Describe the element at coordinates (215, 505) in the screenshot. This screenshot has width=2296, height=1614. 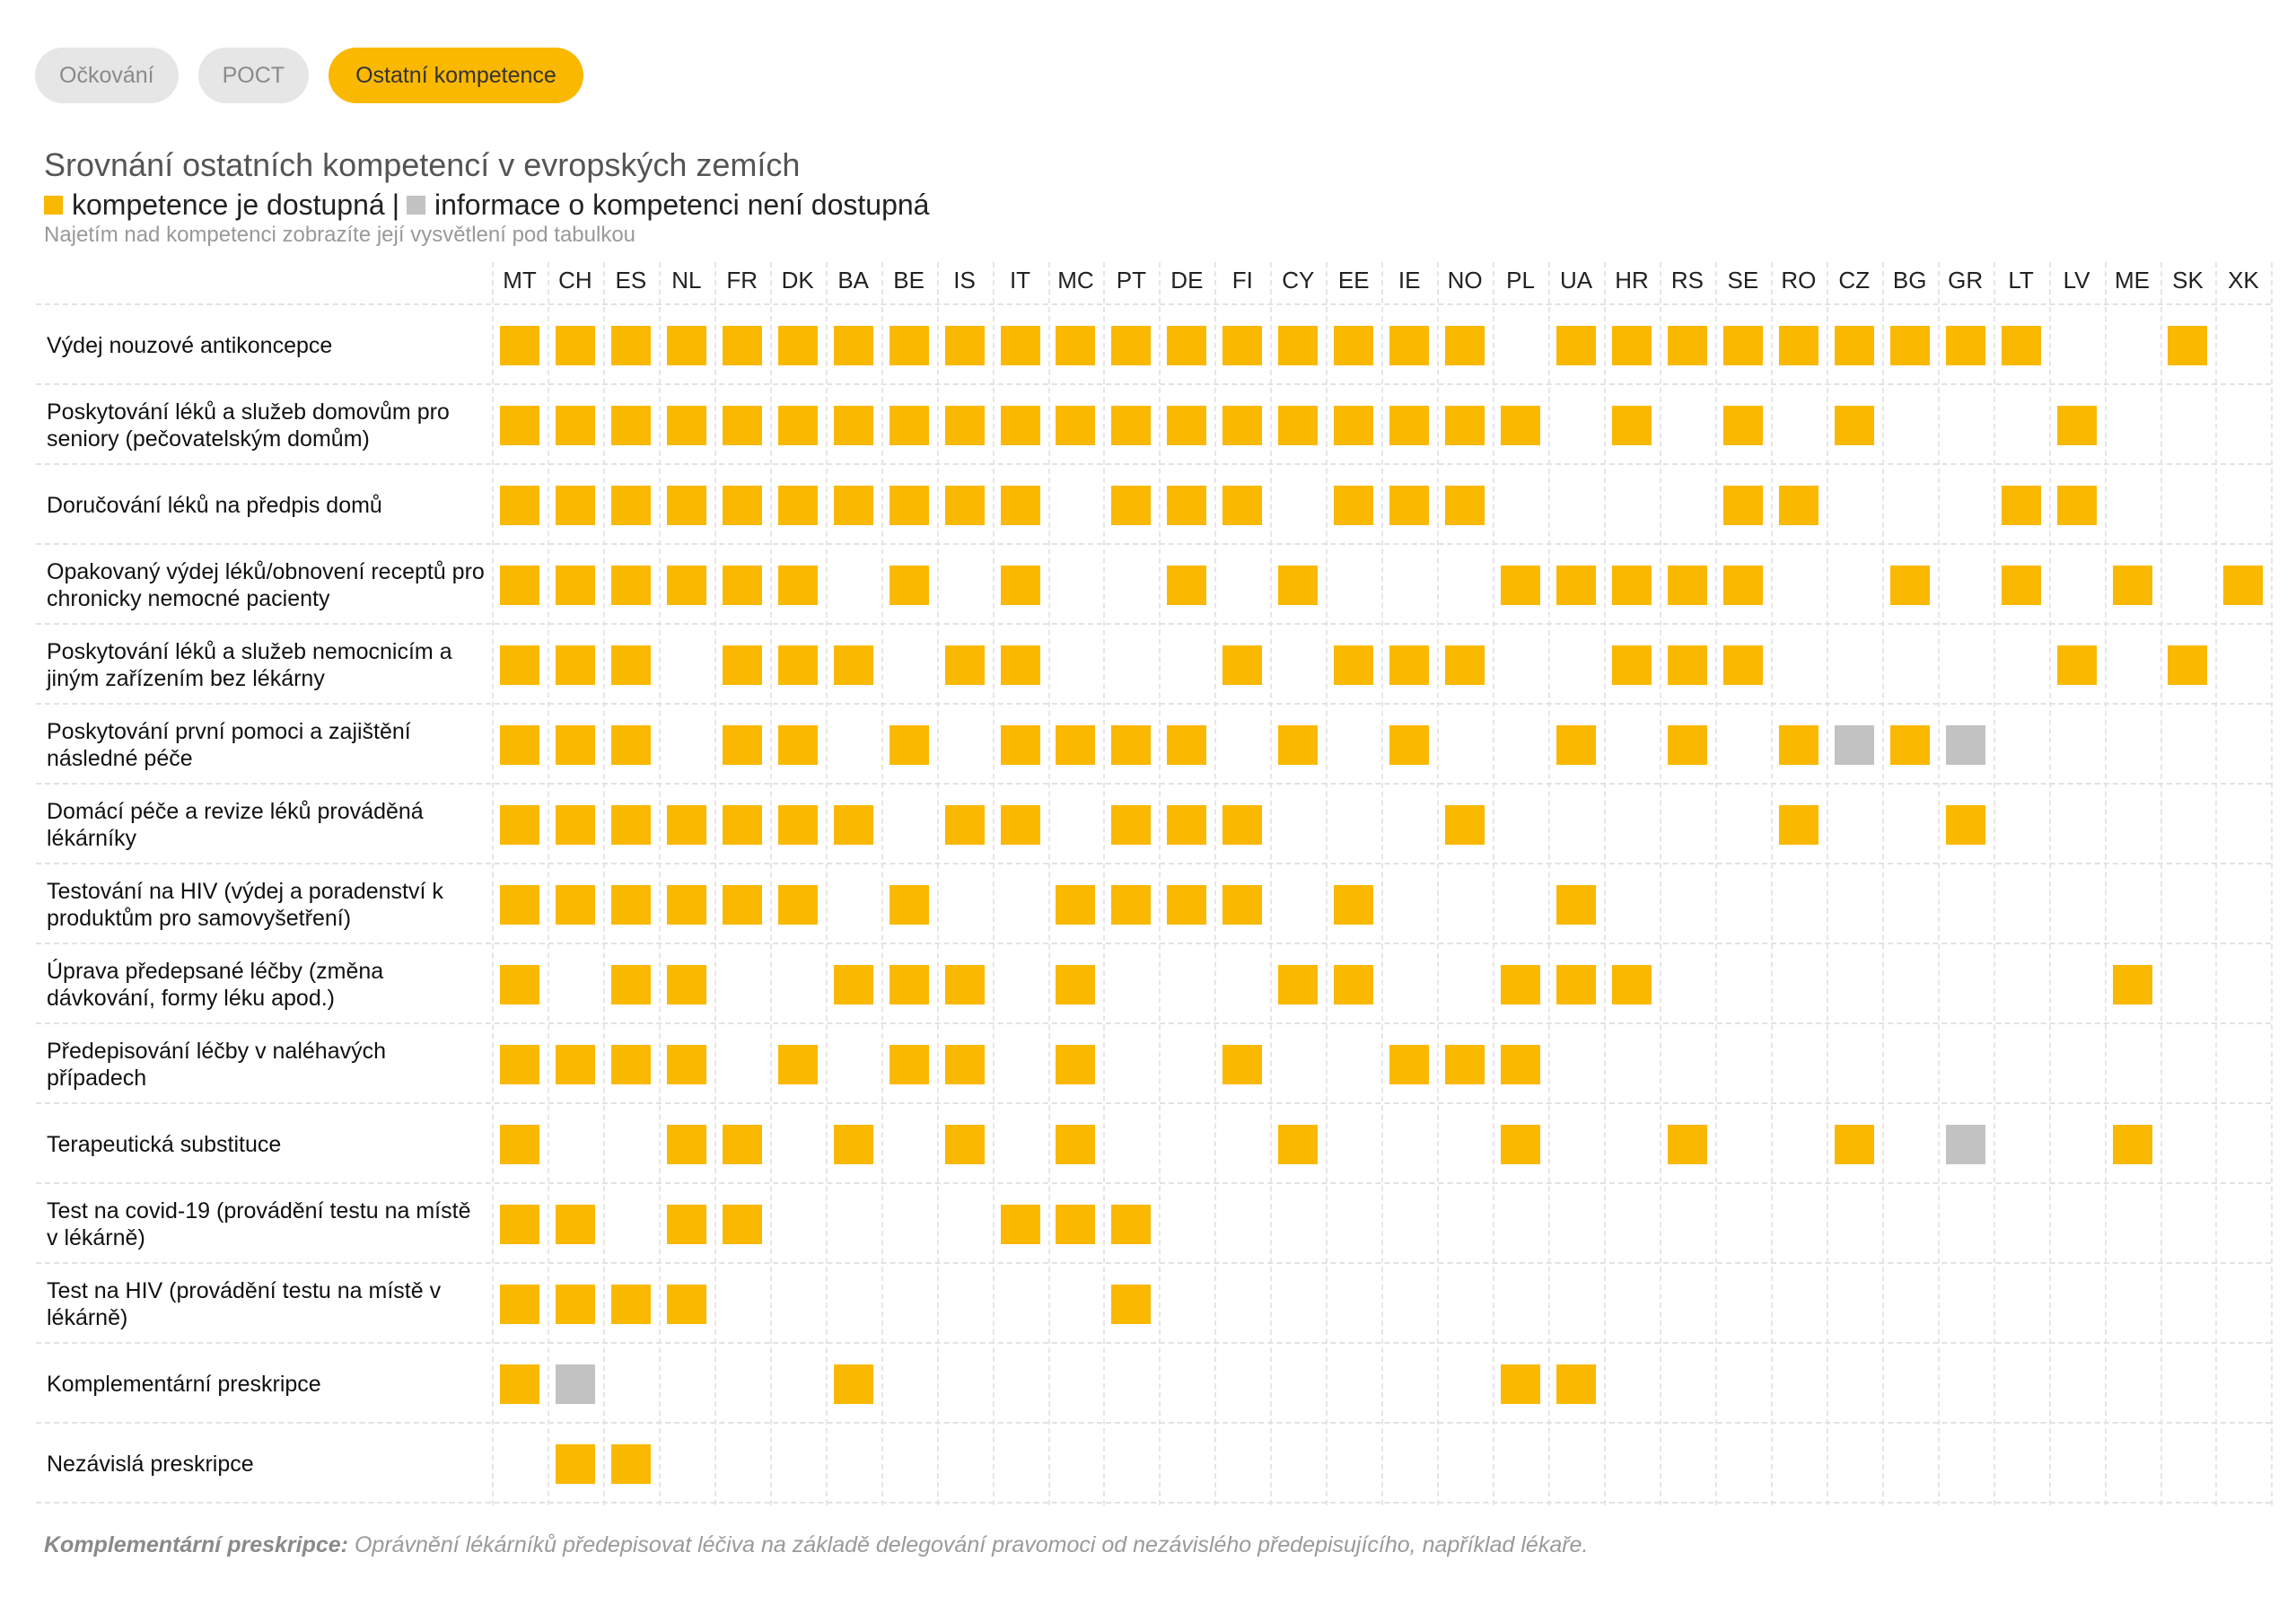
I see `competence-label: Doručování léků na předpis domů` at that location.